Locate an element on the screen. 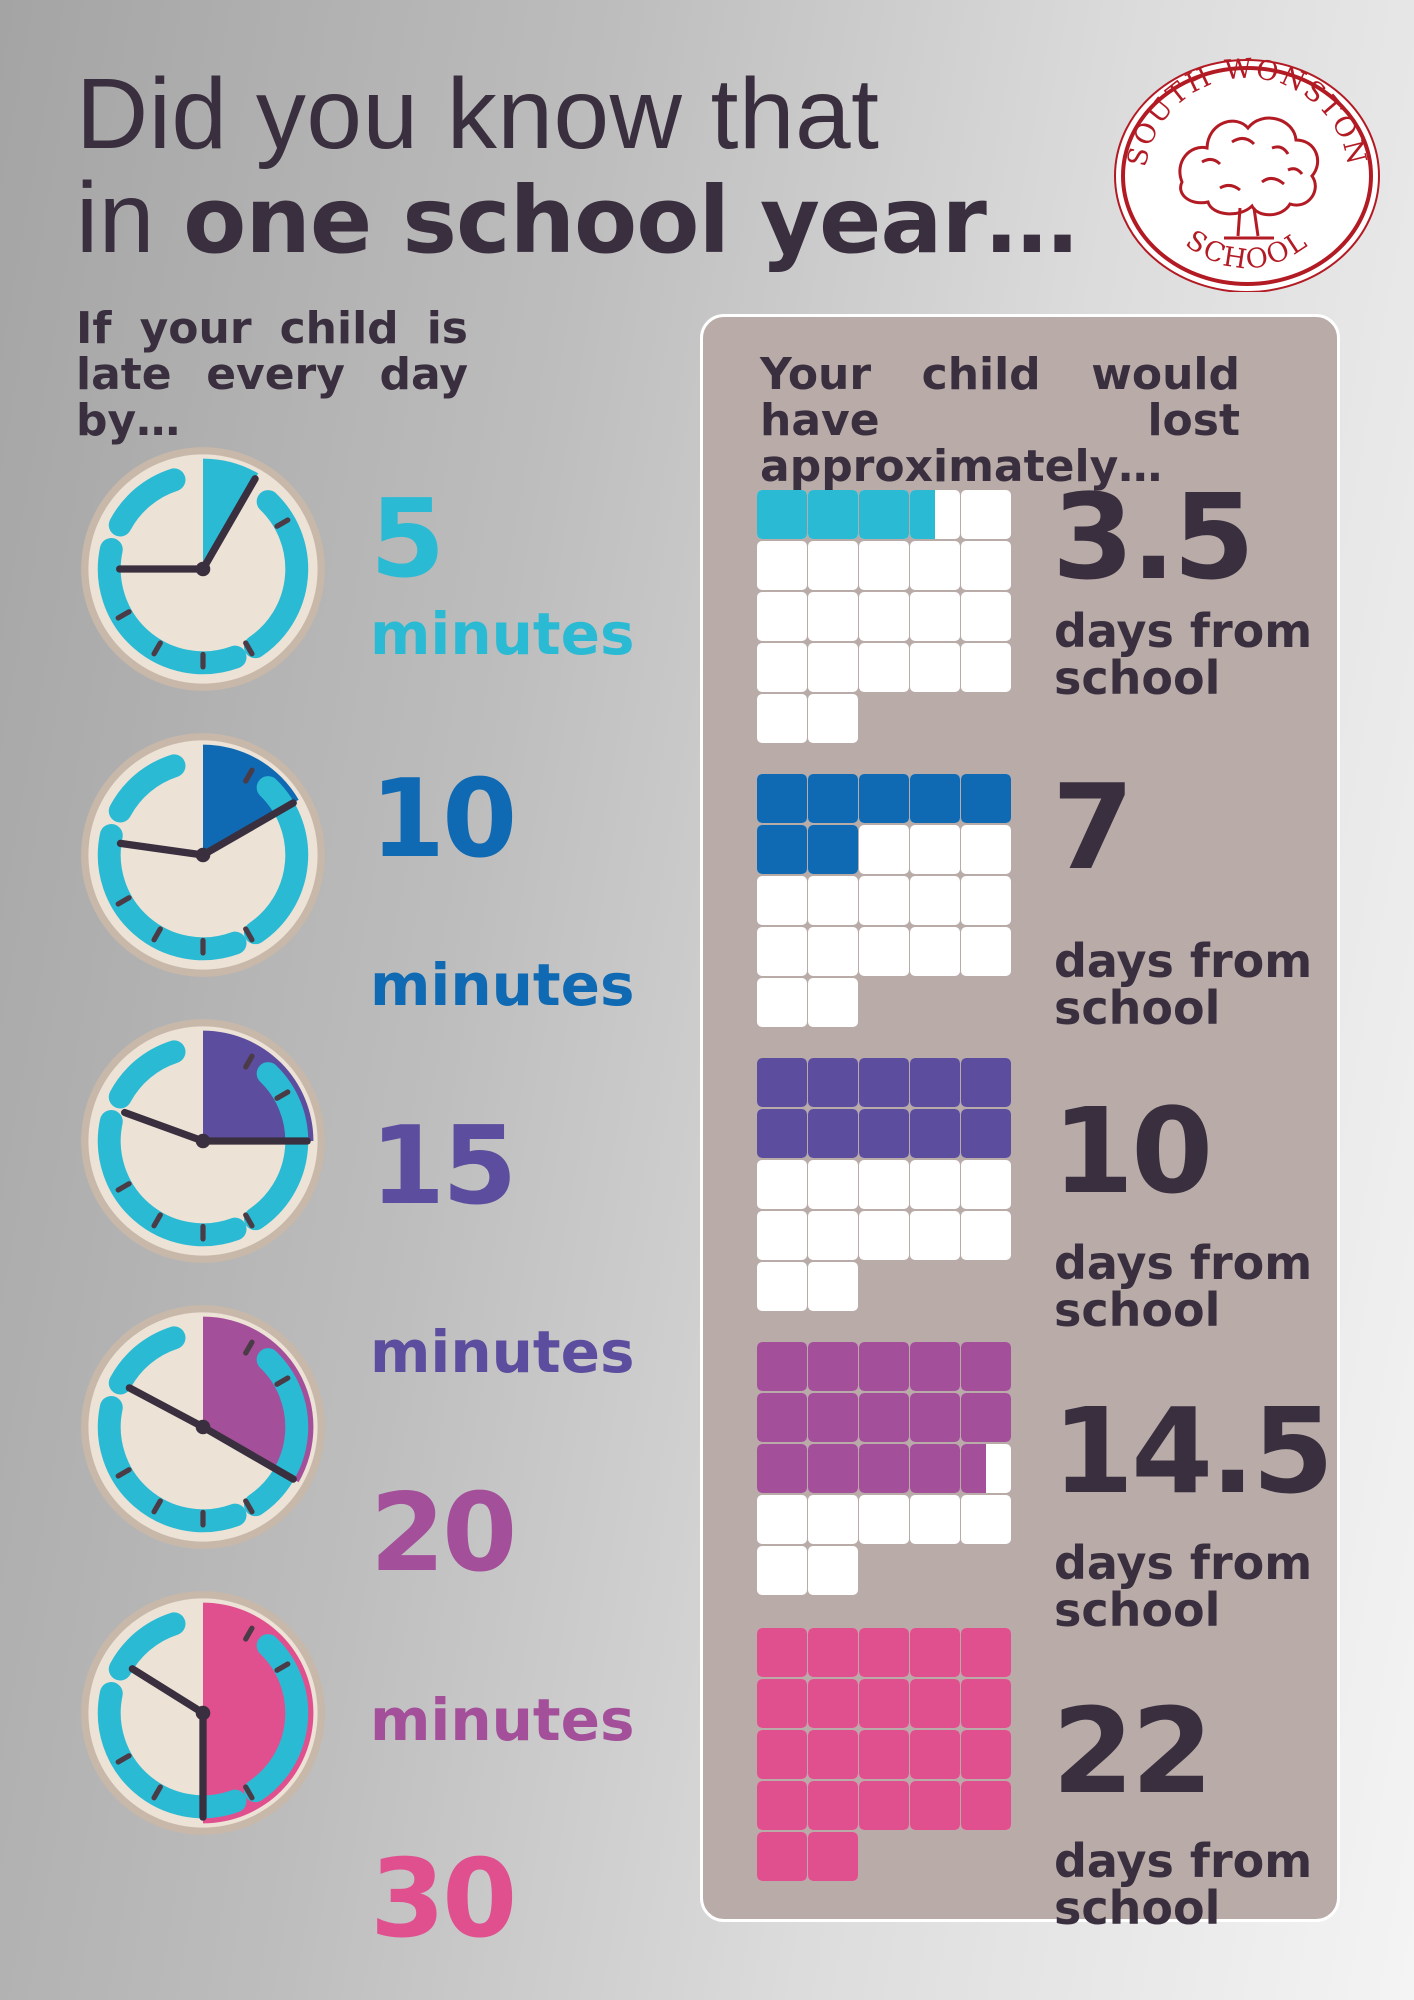 Image resolution: width=1414 pixels, height=2000 pixels. clock-15-minutes-icon is located at coordinates (203, 1141).